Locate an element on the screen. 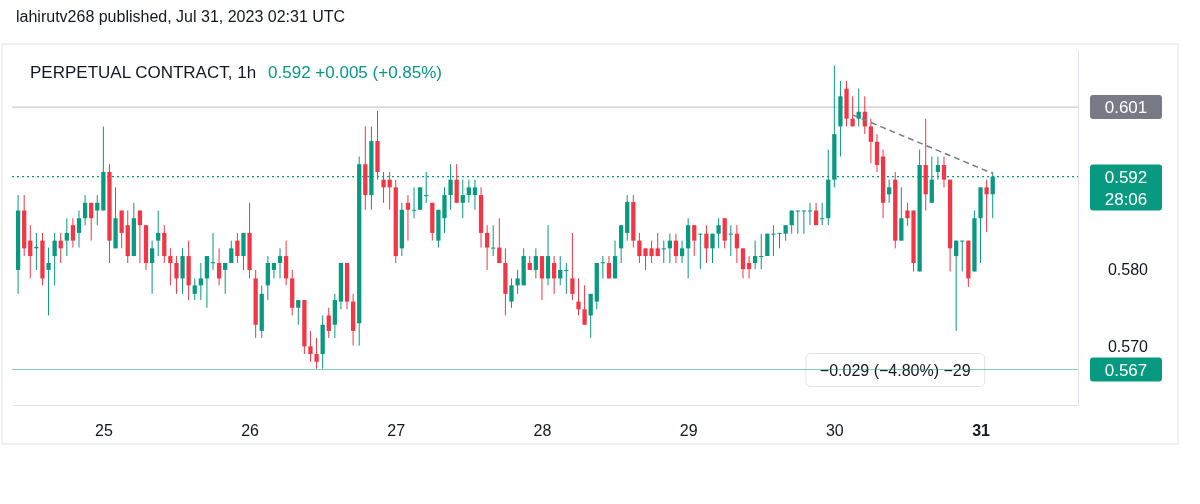 The height and width of the screenshot is (504, 1200). ref-line-label: 0.601 is located at coordinates (1126, 108).